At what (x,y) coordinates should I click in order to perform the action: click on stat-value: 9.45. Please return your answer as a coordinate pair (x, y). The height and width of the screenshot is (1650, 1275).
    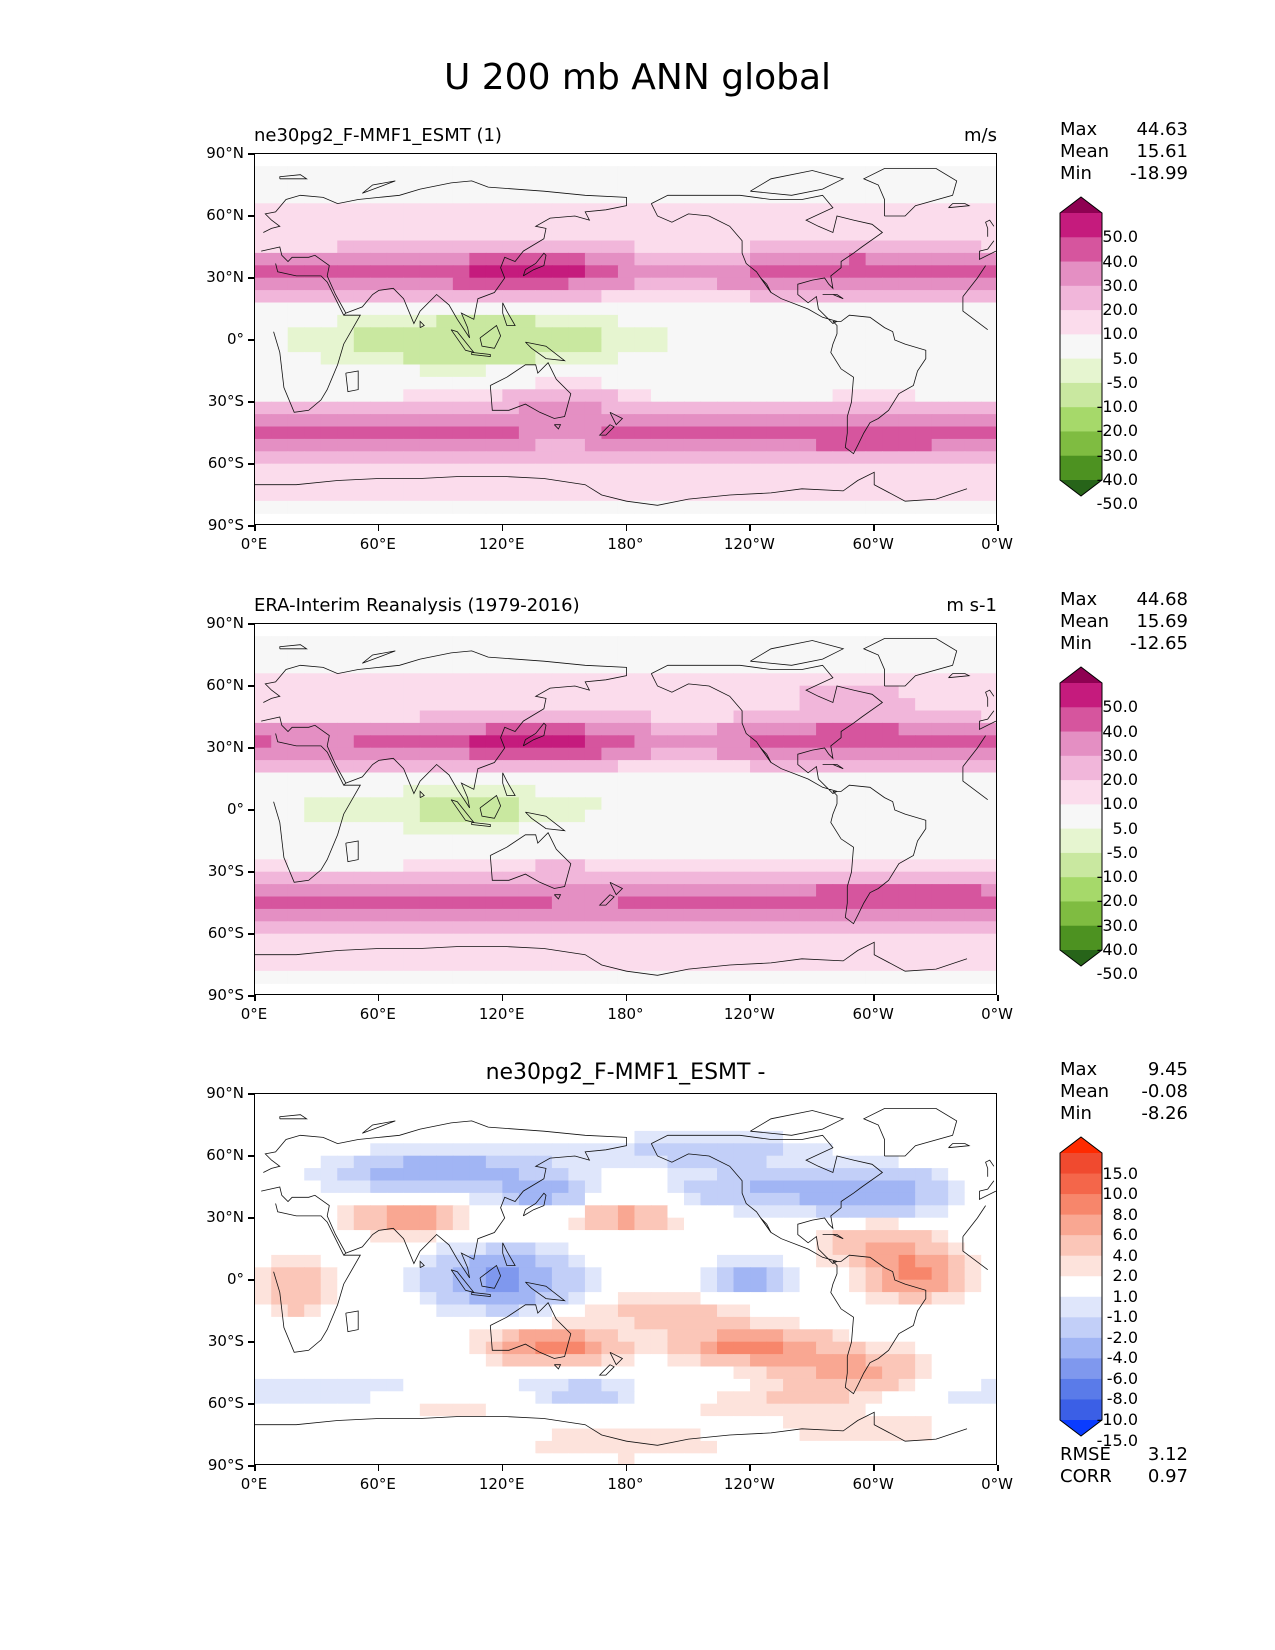
    Looking at the image, I should click on (1167, 1069).